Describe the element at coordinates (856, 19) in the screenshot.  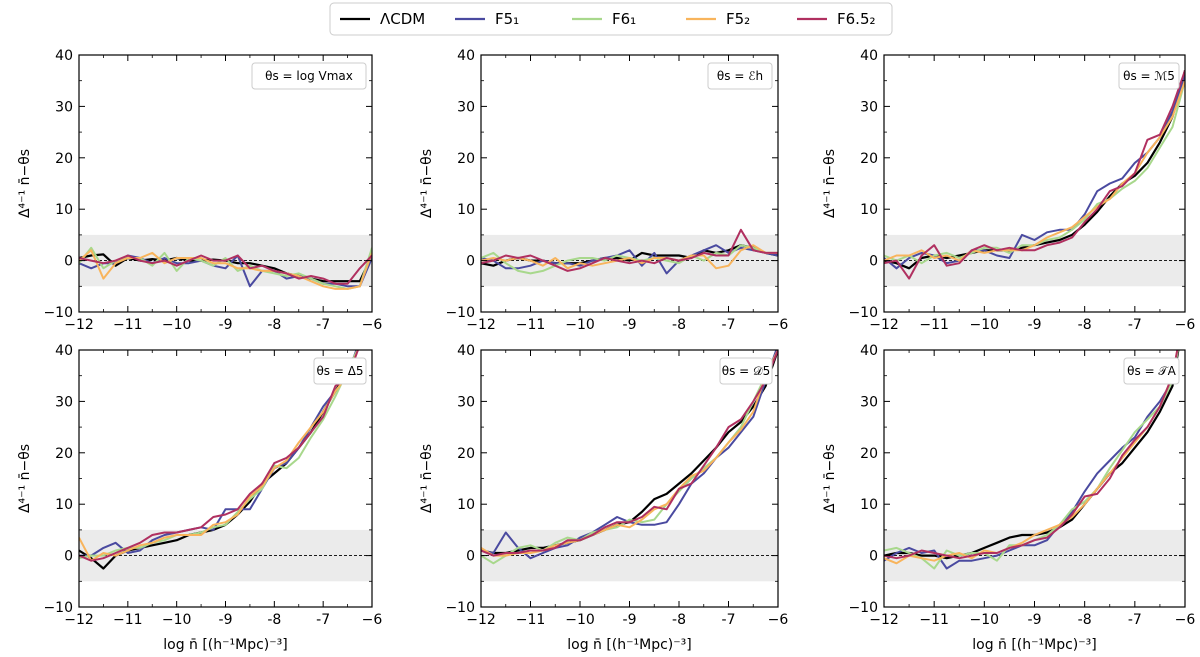
I see `legend-label: F6.5₂` at that location.